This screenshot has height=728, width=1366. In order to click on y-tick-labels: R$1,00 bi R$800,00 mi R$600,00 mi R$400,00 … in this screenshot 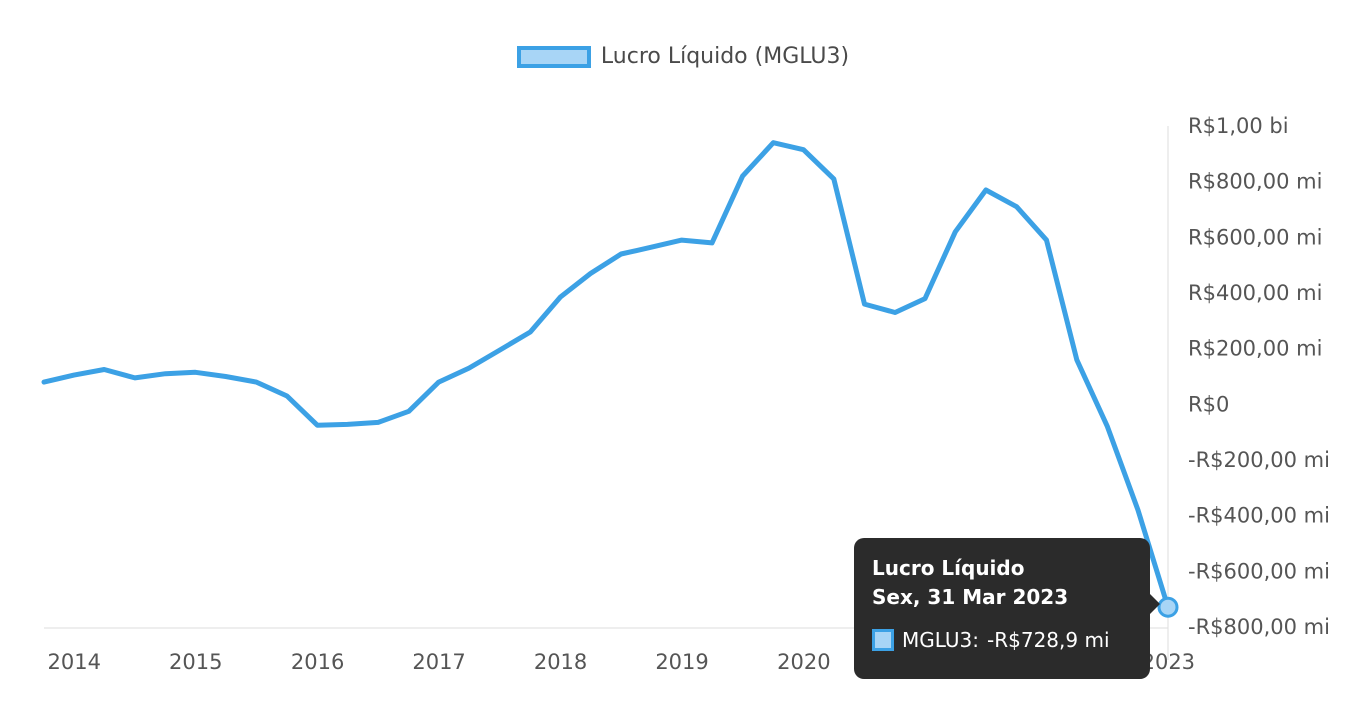, I will do `click(1259, 376)`.